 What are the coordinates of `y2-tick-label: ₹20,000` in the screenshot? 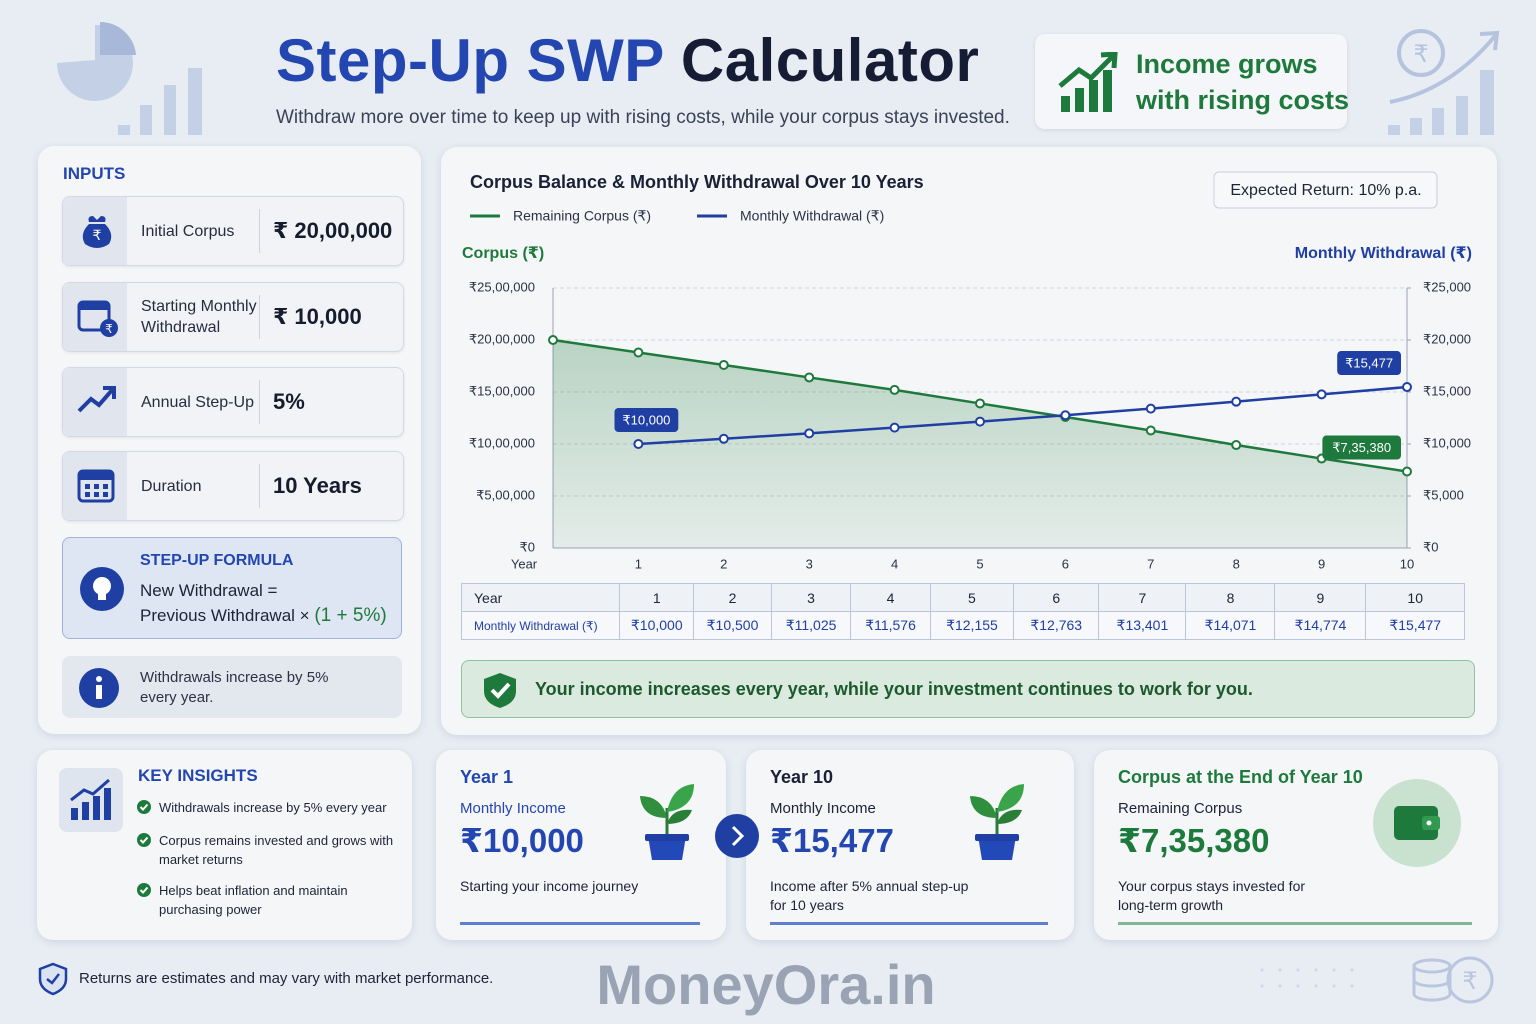 It's located at (1447, 338).